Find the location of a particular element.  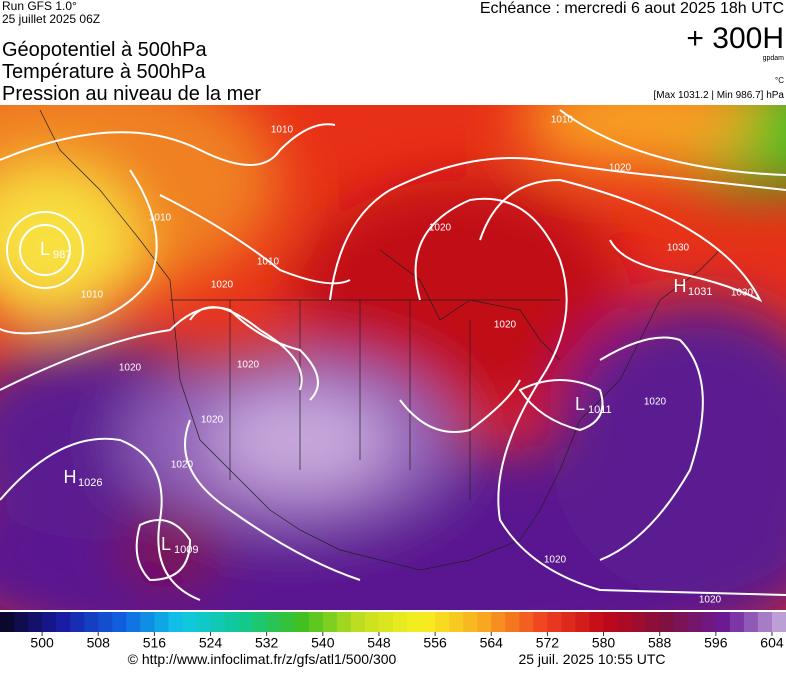

pressure-center-value: 1011 is located at coordinates (600, 410).